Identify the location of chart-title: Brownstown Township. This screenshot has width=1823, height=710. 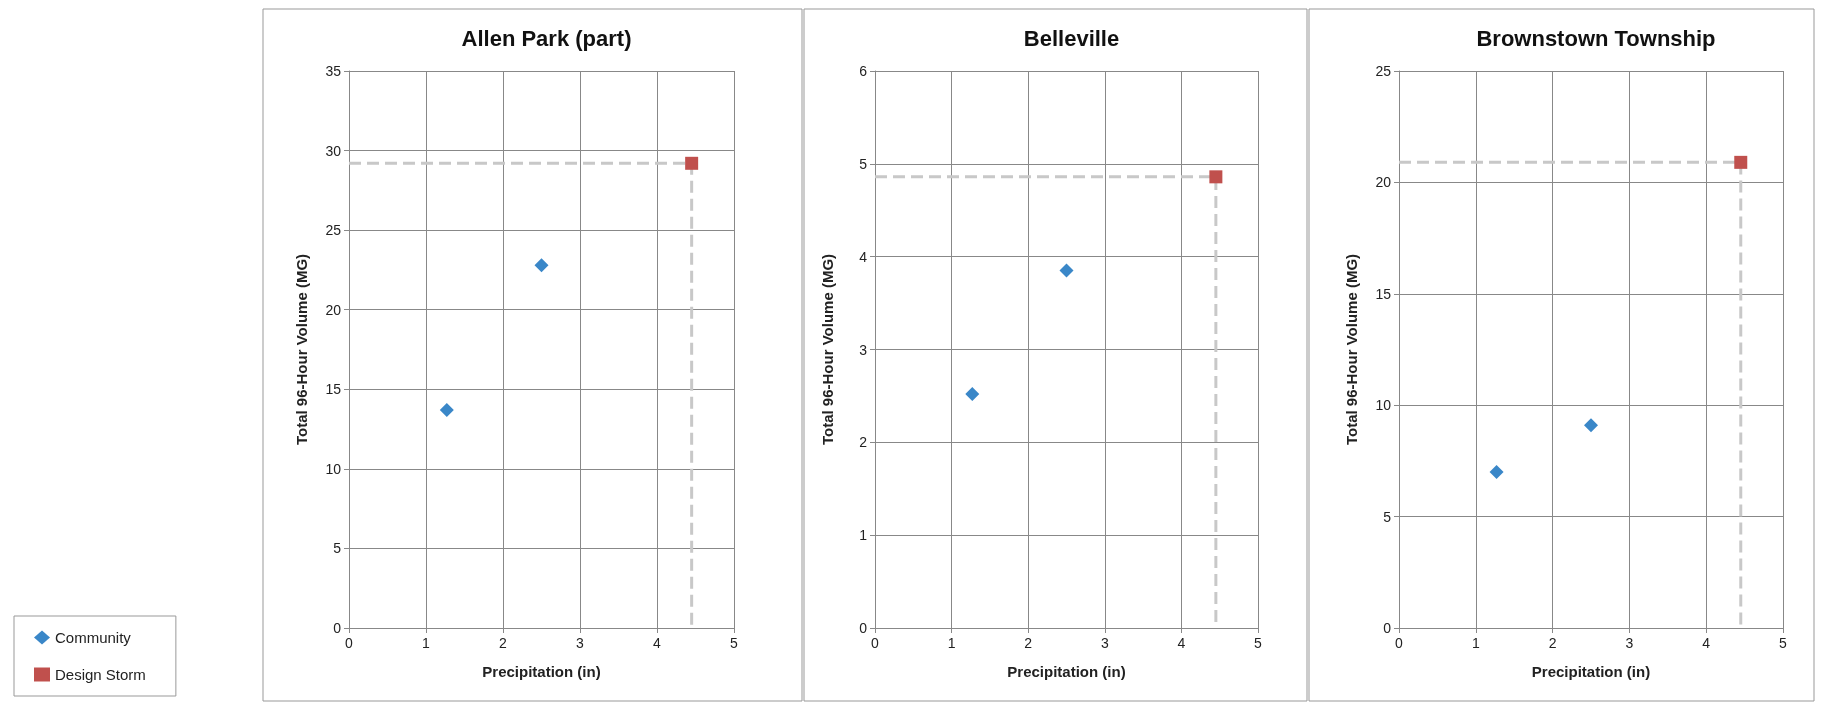
(1596, 38).